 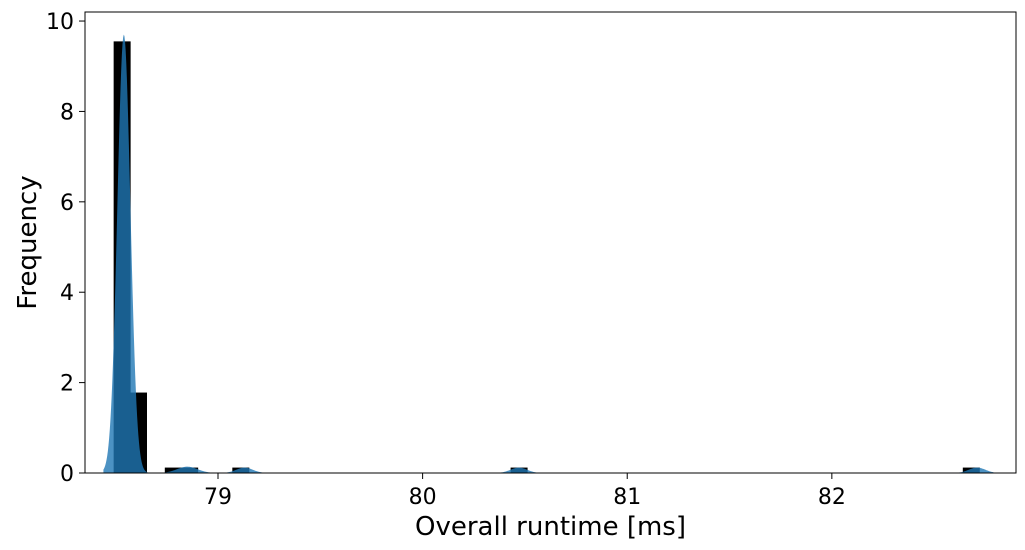 What do you see at coordinates (65, 248) in the screenshot?
I see `y-axis: 0 2 4 6 8 10` at bounding box center [65, 248].